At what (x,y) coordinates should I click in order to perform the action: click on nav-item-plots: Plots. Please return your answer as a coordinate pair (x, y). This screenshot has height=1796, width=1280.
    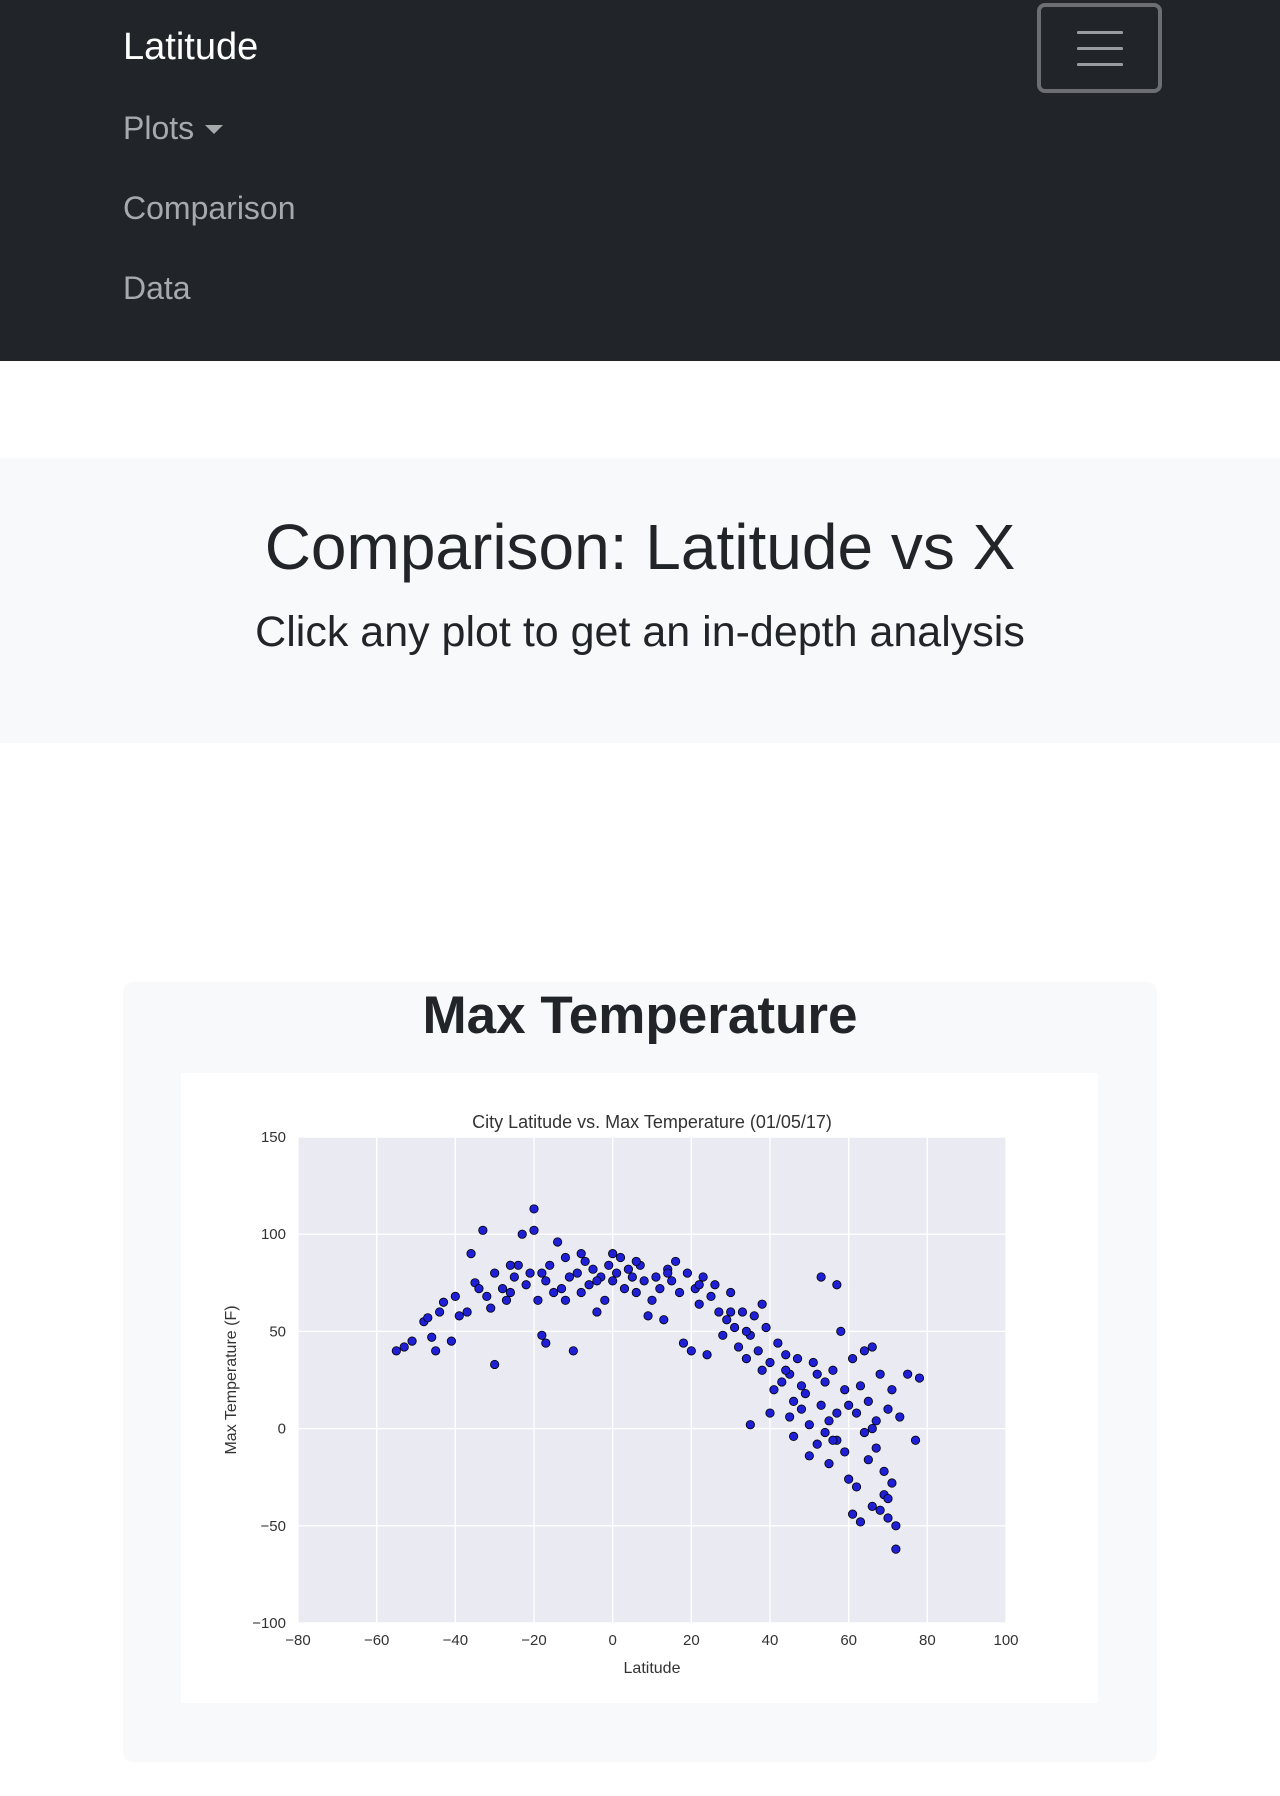
    Looking at the image, I should click on (173, 128).